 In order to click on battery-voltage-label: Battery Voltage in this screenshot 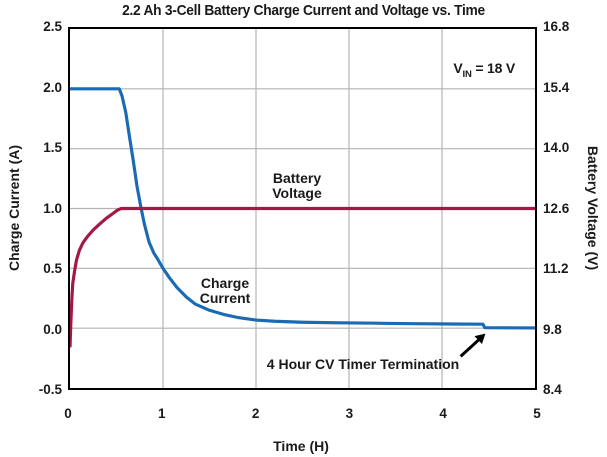, I will do `click(297, 186)`.